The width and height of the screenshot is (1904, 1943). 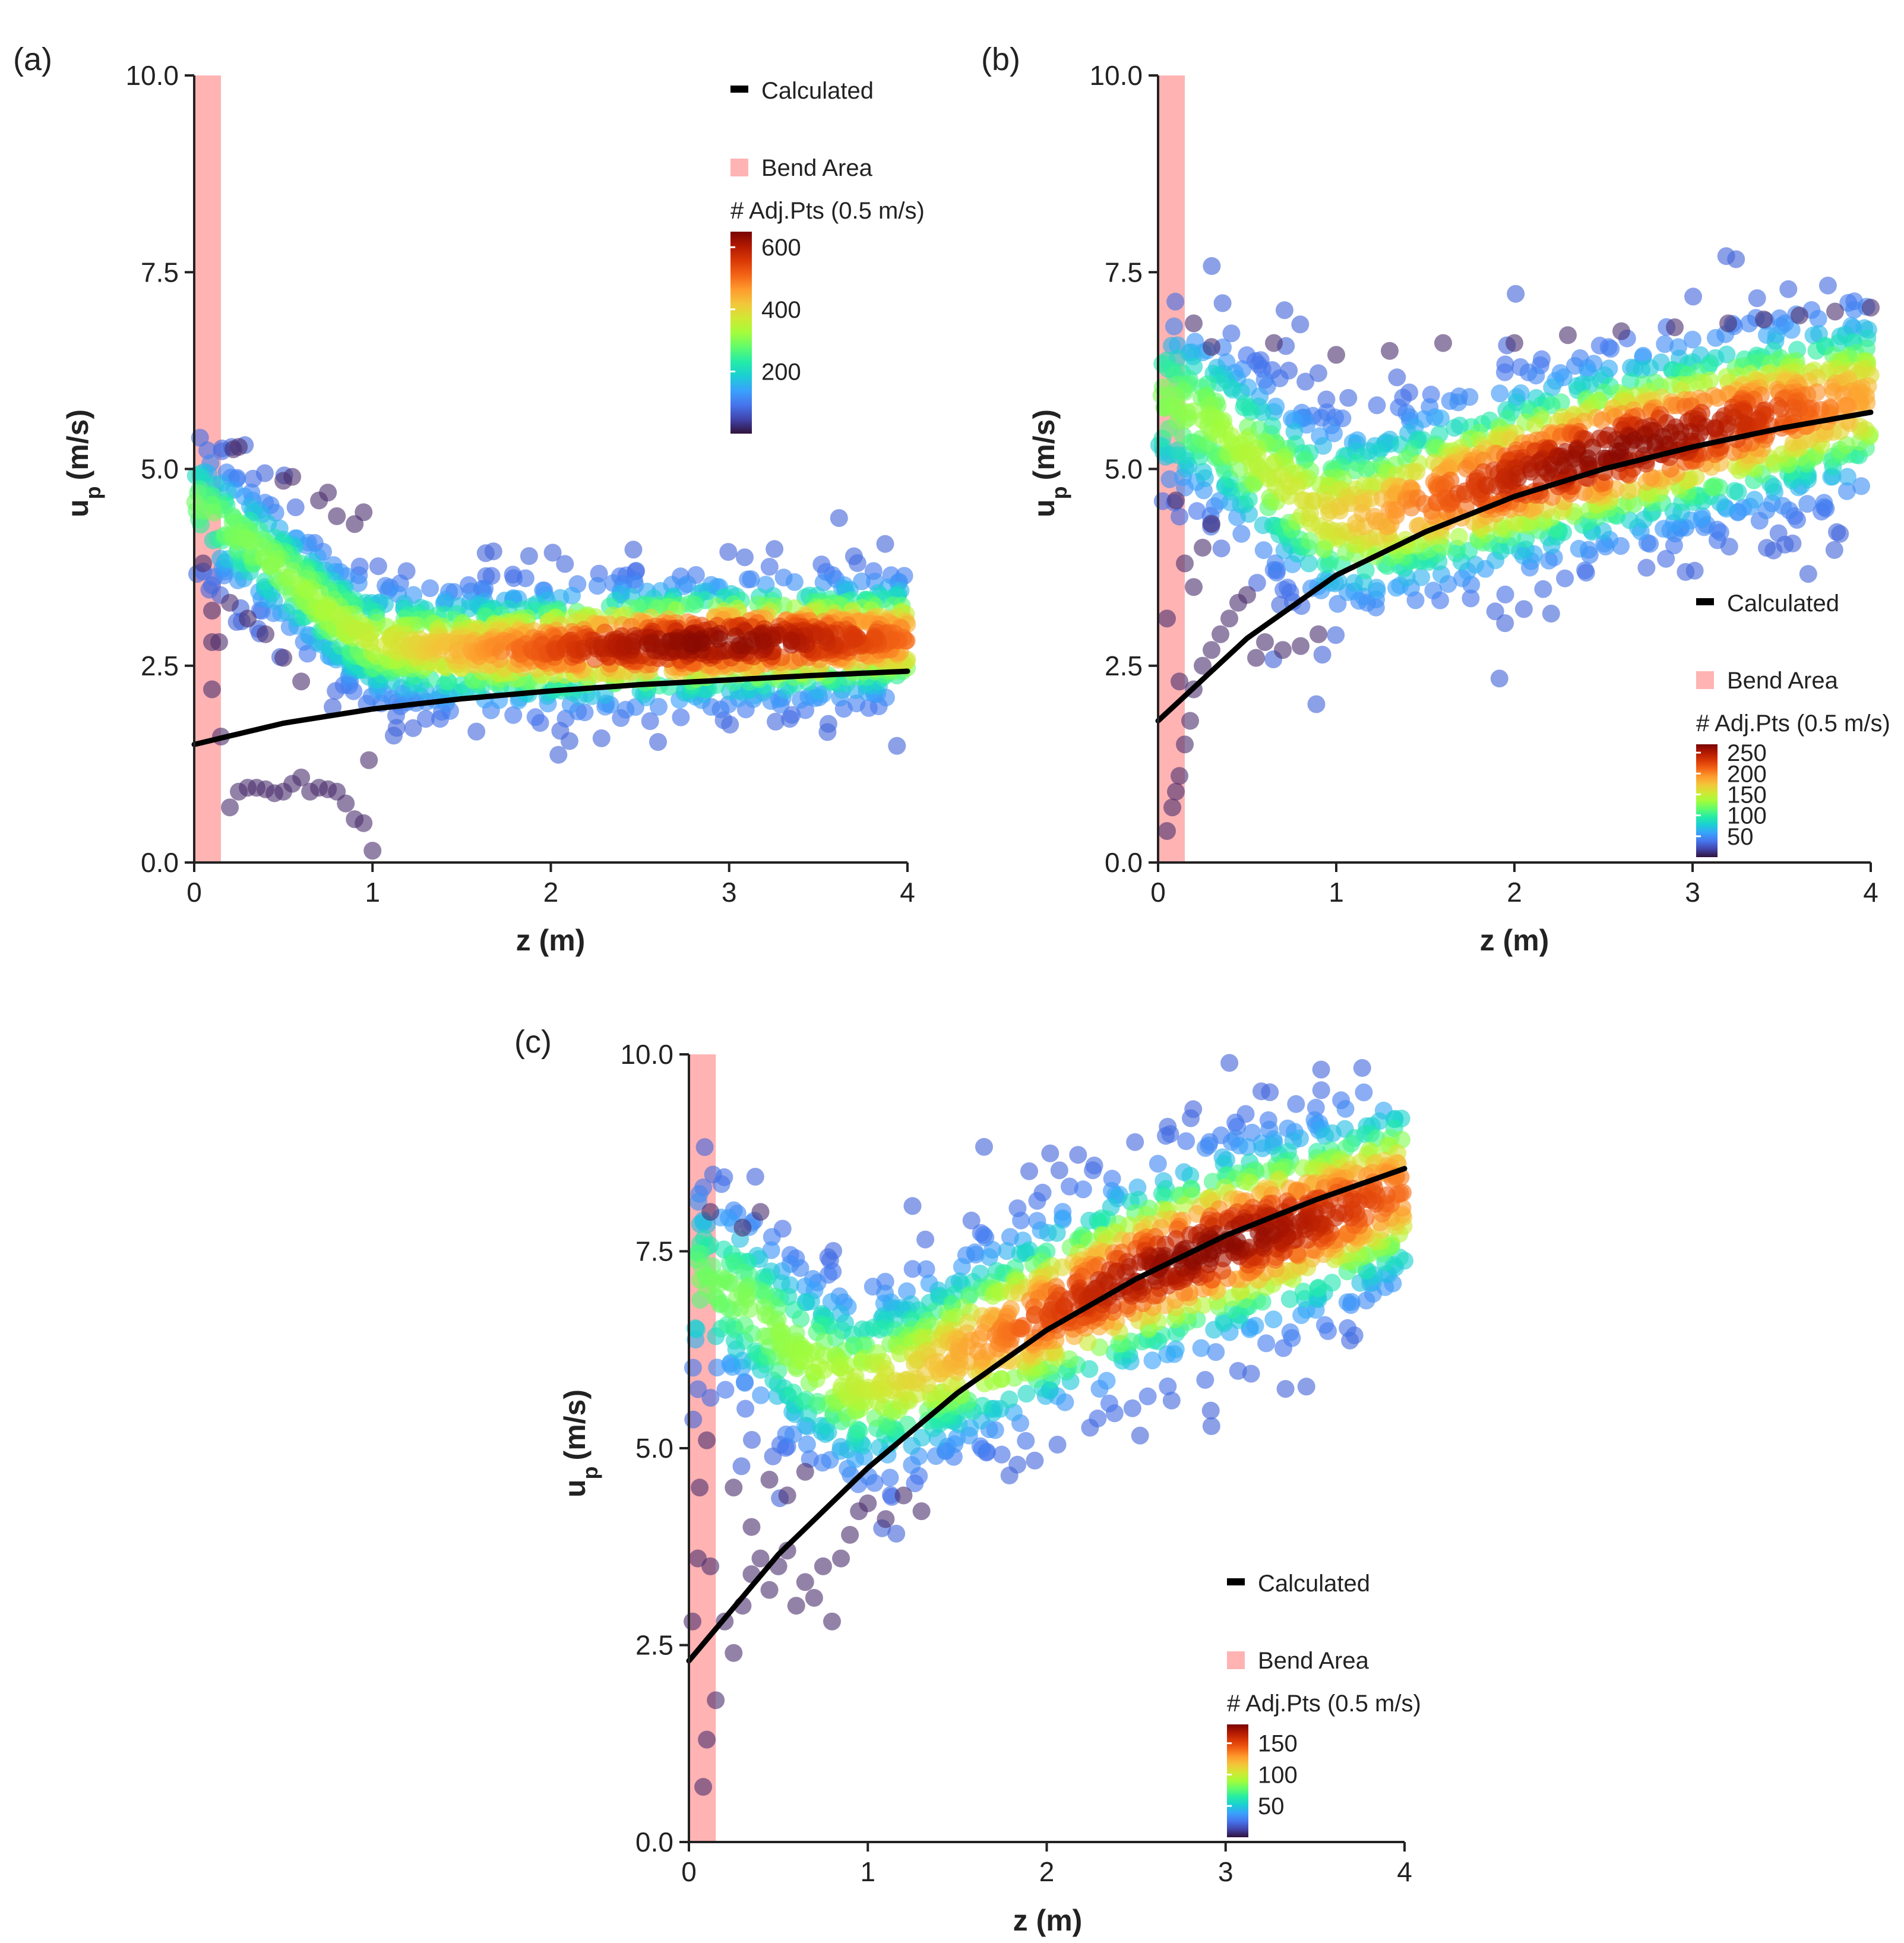 I want to click on x-tick-label: 0, so click(x=689, y=1871).